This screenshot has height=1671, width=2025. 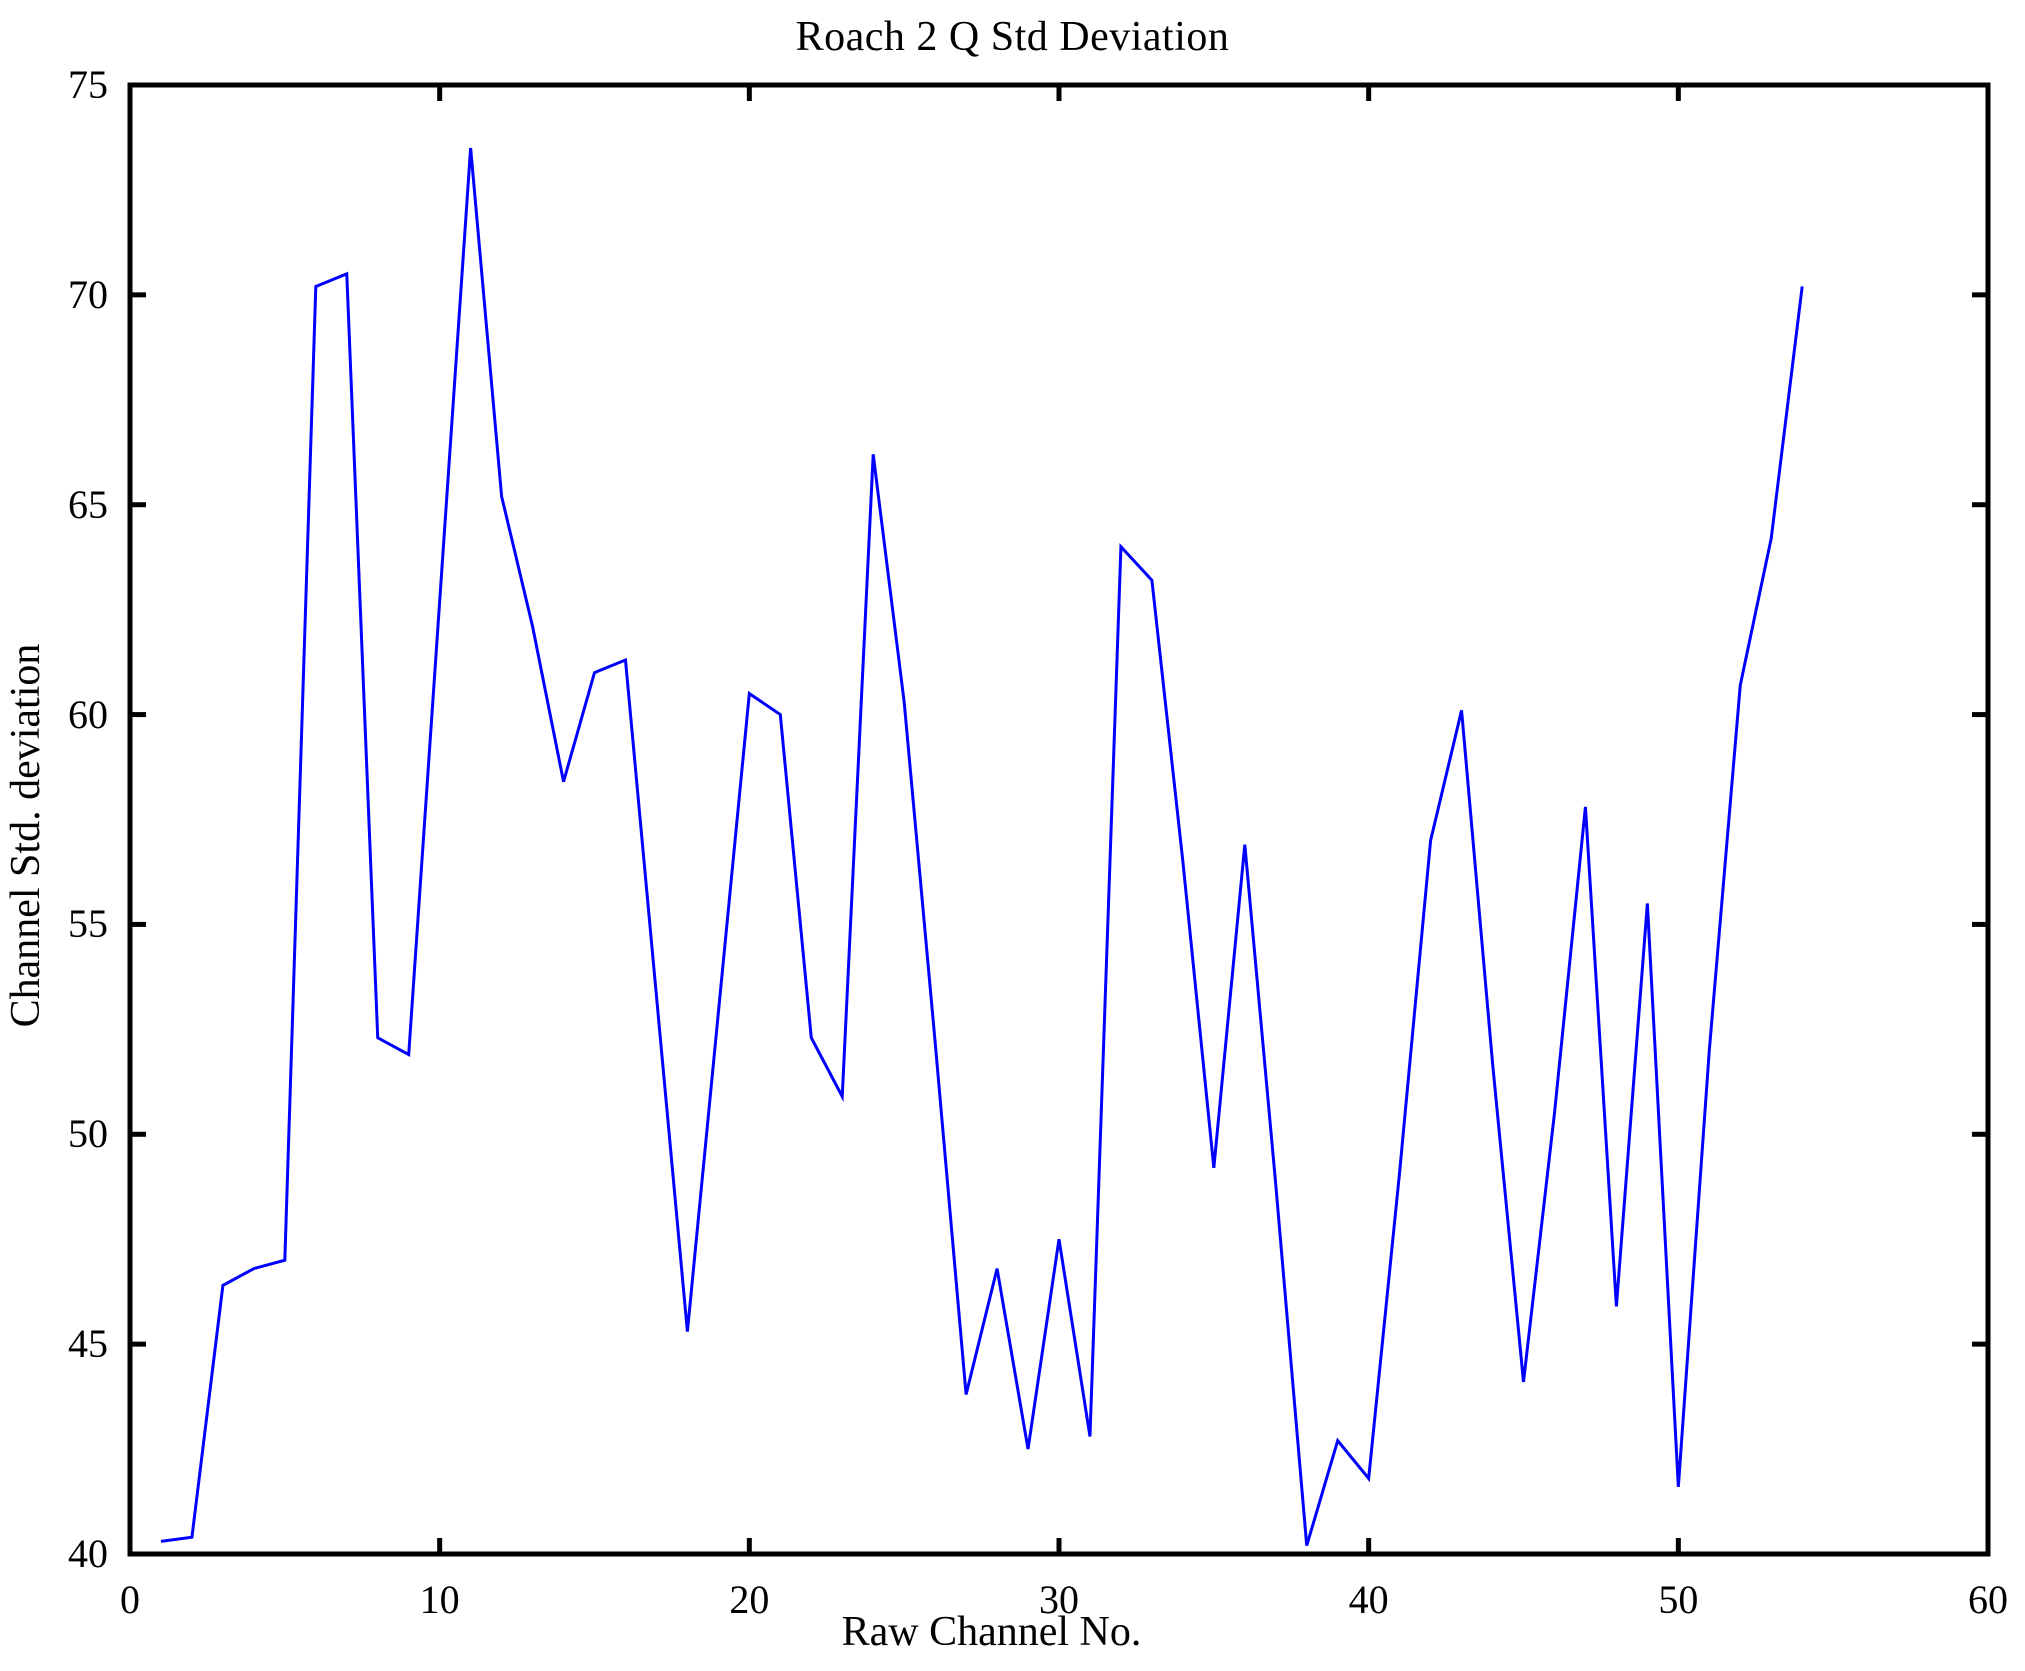 I want to click on y-tick-label: 40, so click(x=88, y=1553).